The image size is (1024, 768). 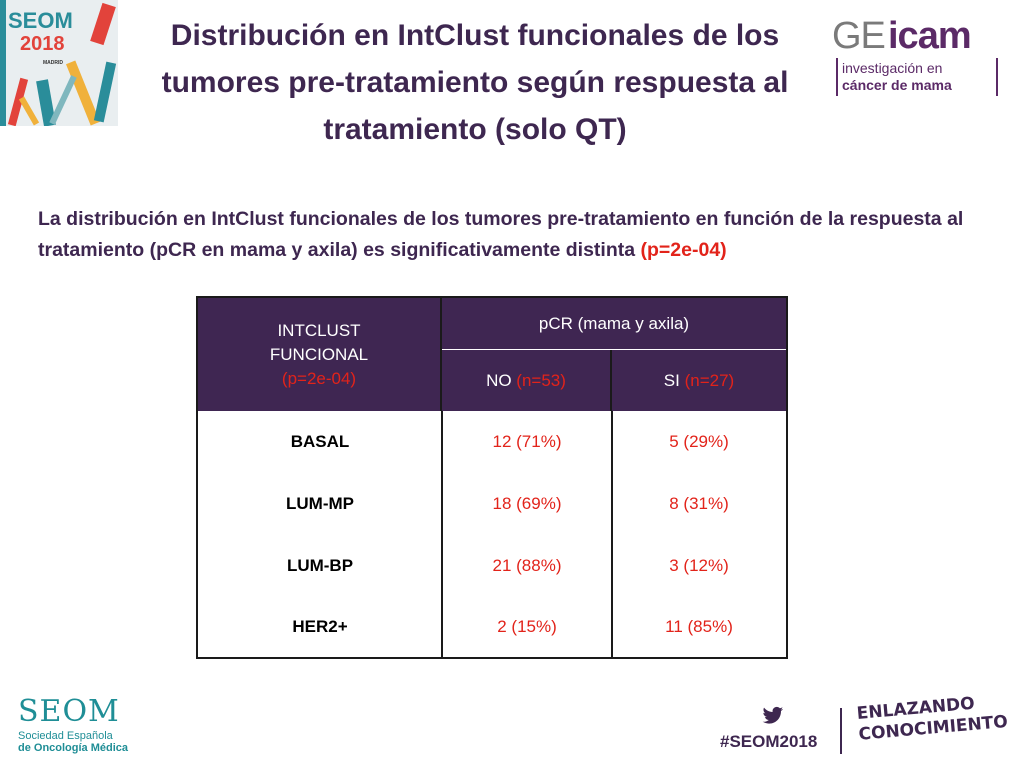 What do you see at coordinates (837, 77) in the screenshot?
I see `geicam-logo-bar` at bounding box center [837, 77].